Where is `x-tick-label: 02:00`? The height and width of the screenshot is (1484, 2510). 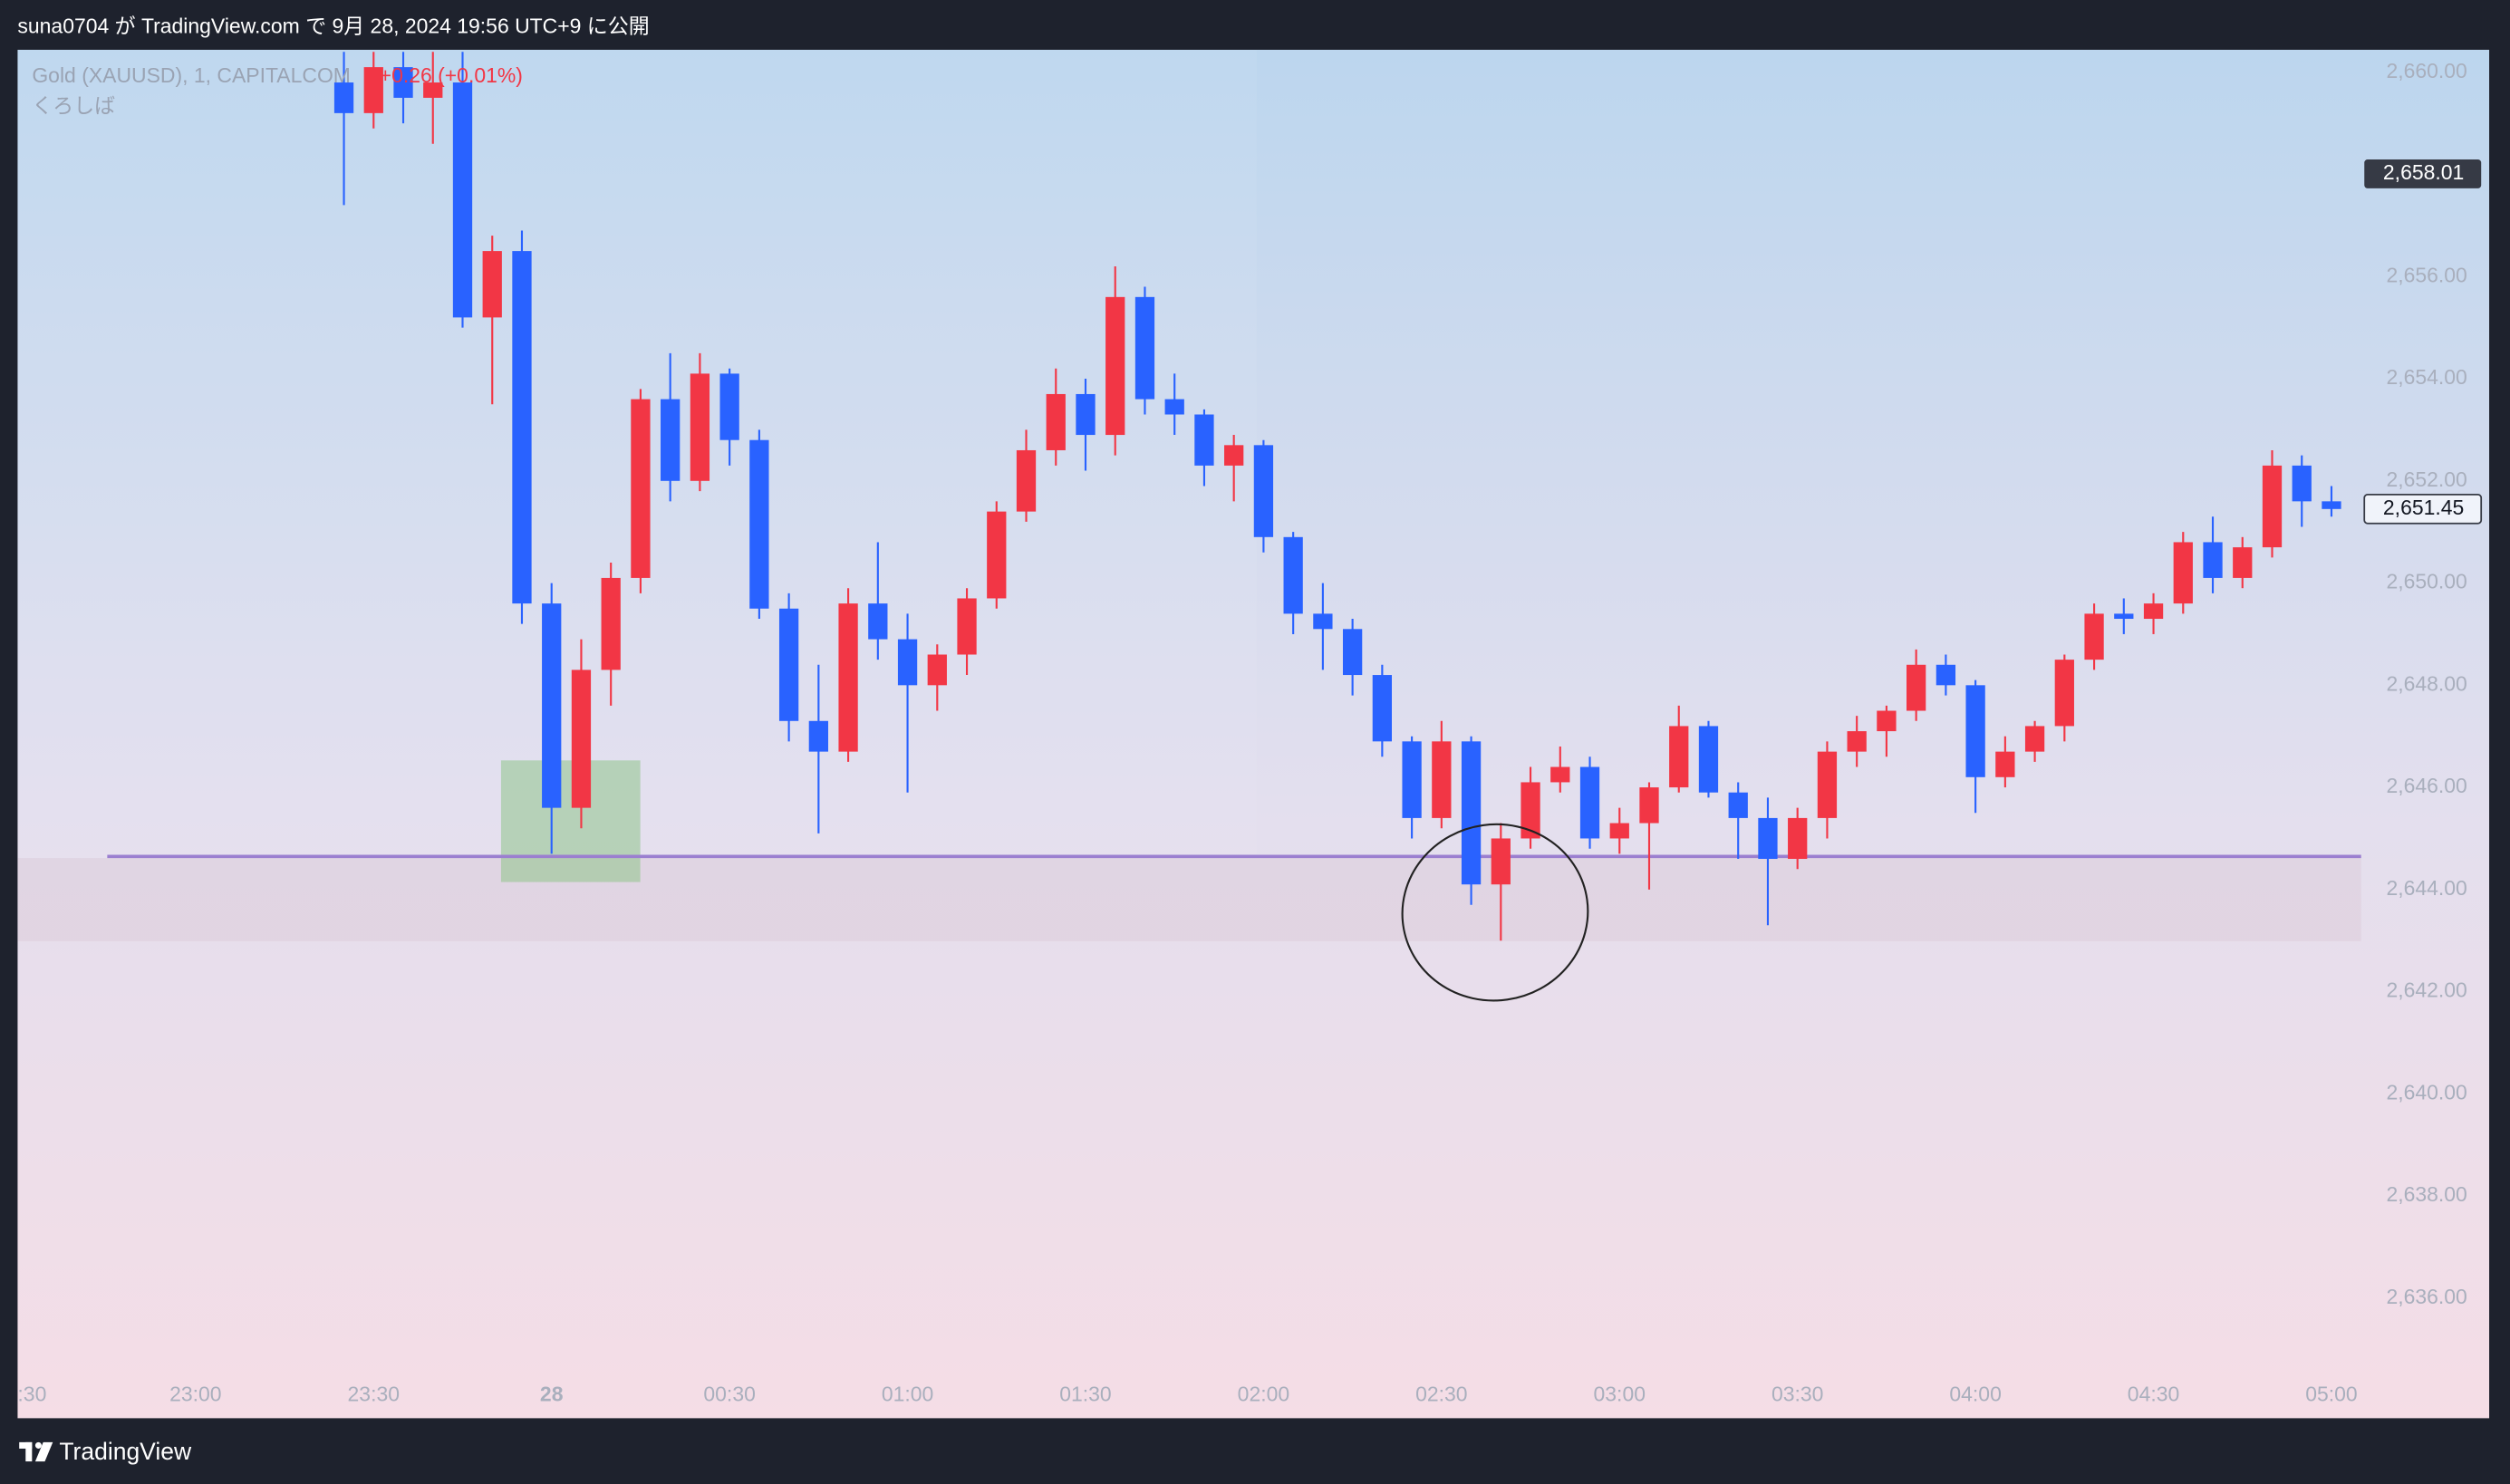
x-tick-label: 02:00 is located at coordinates (1263, 1395).